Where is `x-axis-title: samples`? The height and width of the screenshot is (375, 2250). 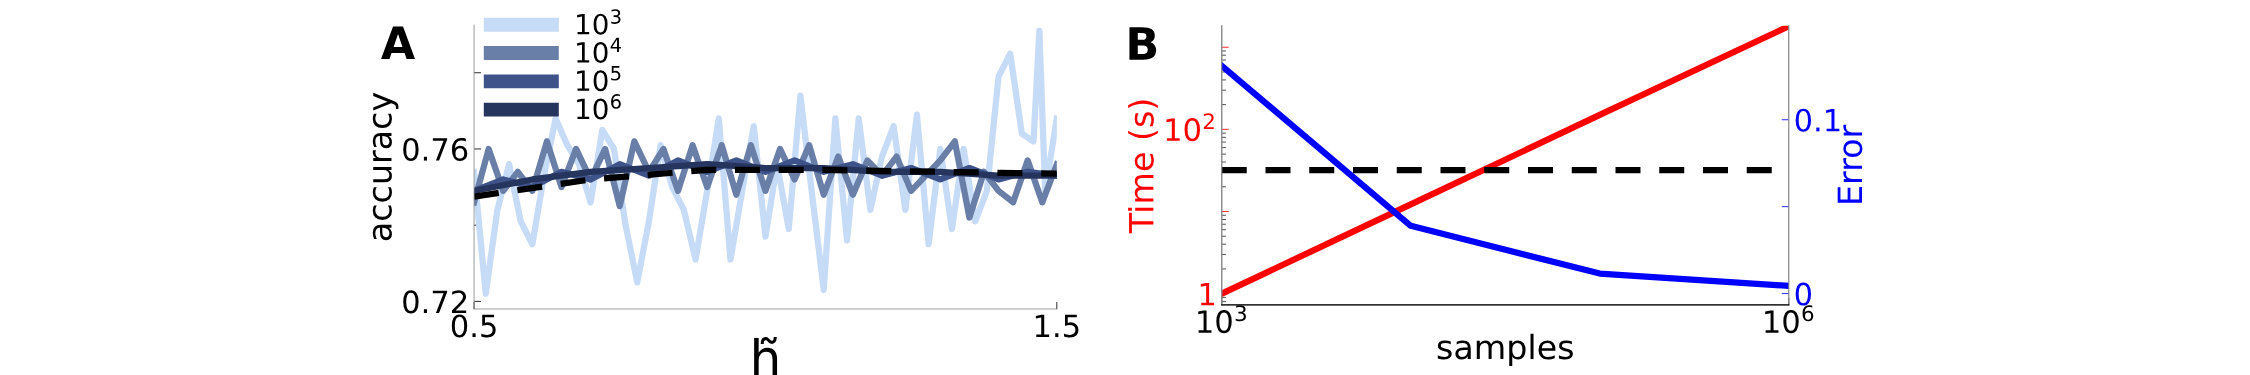 x-axis-title: samples is located at coordinates (1505, 350).